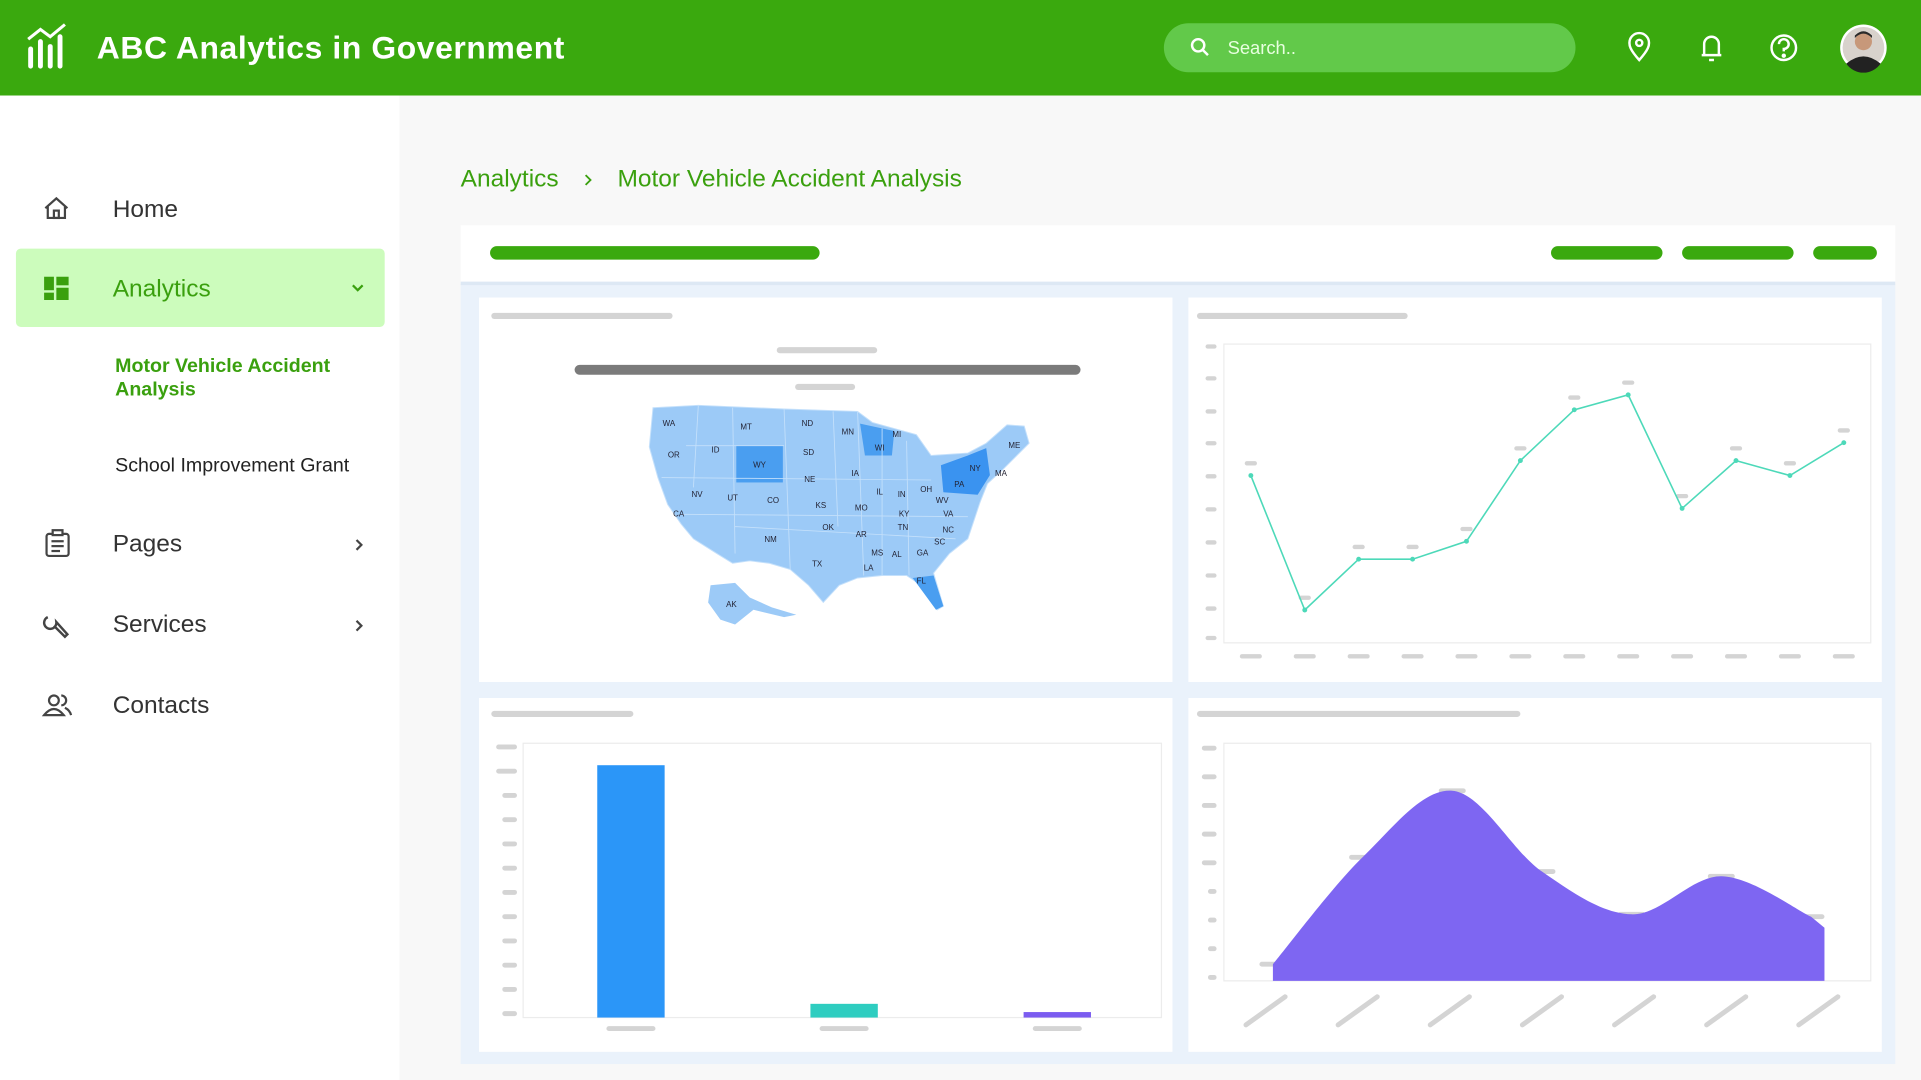 This screenshot has width=1921, height=1080. What do you see at coordinates (1711, 48) in the screenshot?
I see `notification-icon` at bounding box center [1711, 48].